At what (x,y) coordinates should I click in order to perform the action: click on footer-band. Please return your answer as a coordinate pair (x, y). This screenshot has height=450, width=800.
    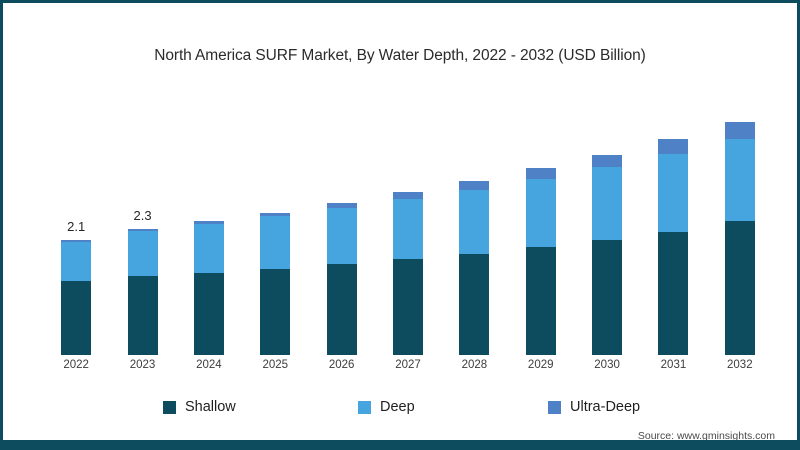
    Looking at the image, I should click on (400, 443).